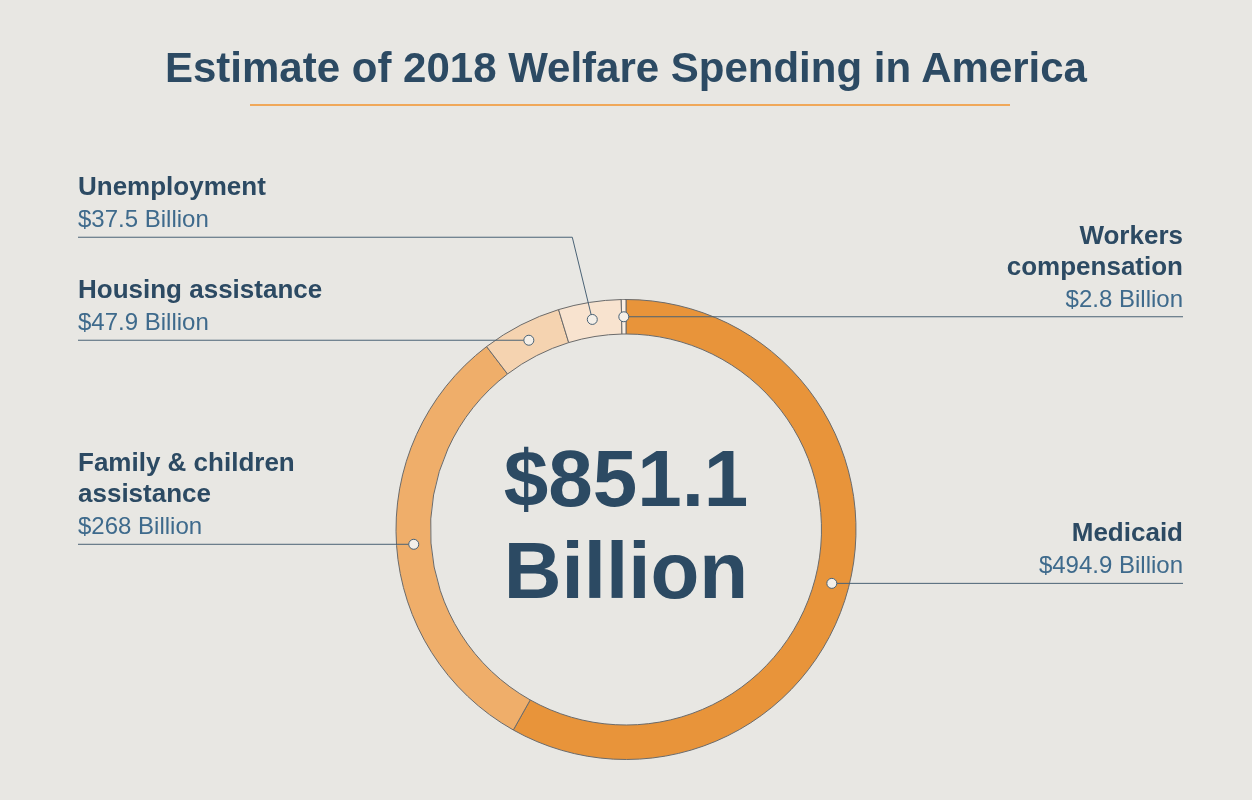  Describe the element at coordinates (186, 478) in the screenshot. I see `slice-label: Family & children assistance` at that location.